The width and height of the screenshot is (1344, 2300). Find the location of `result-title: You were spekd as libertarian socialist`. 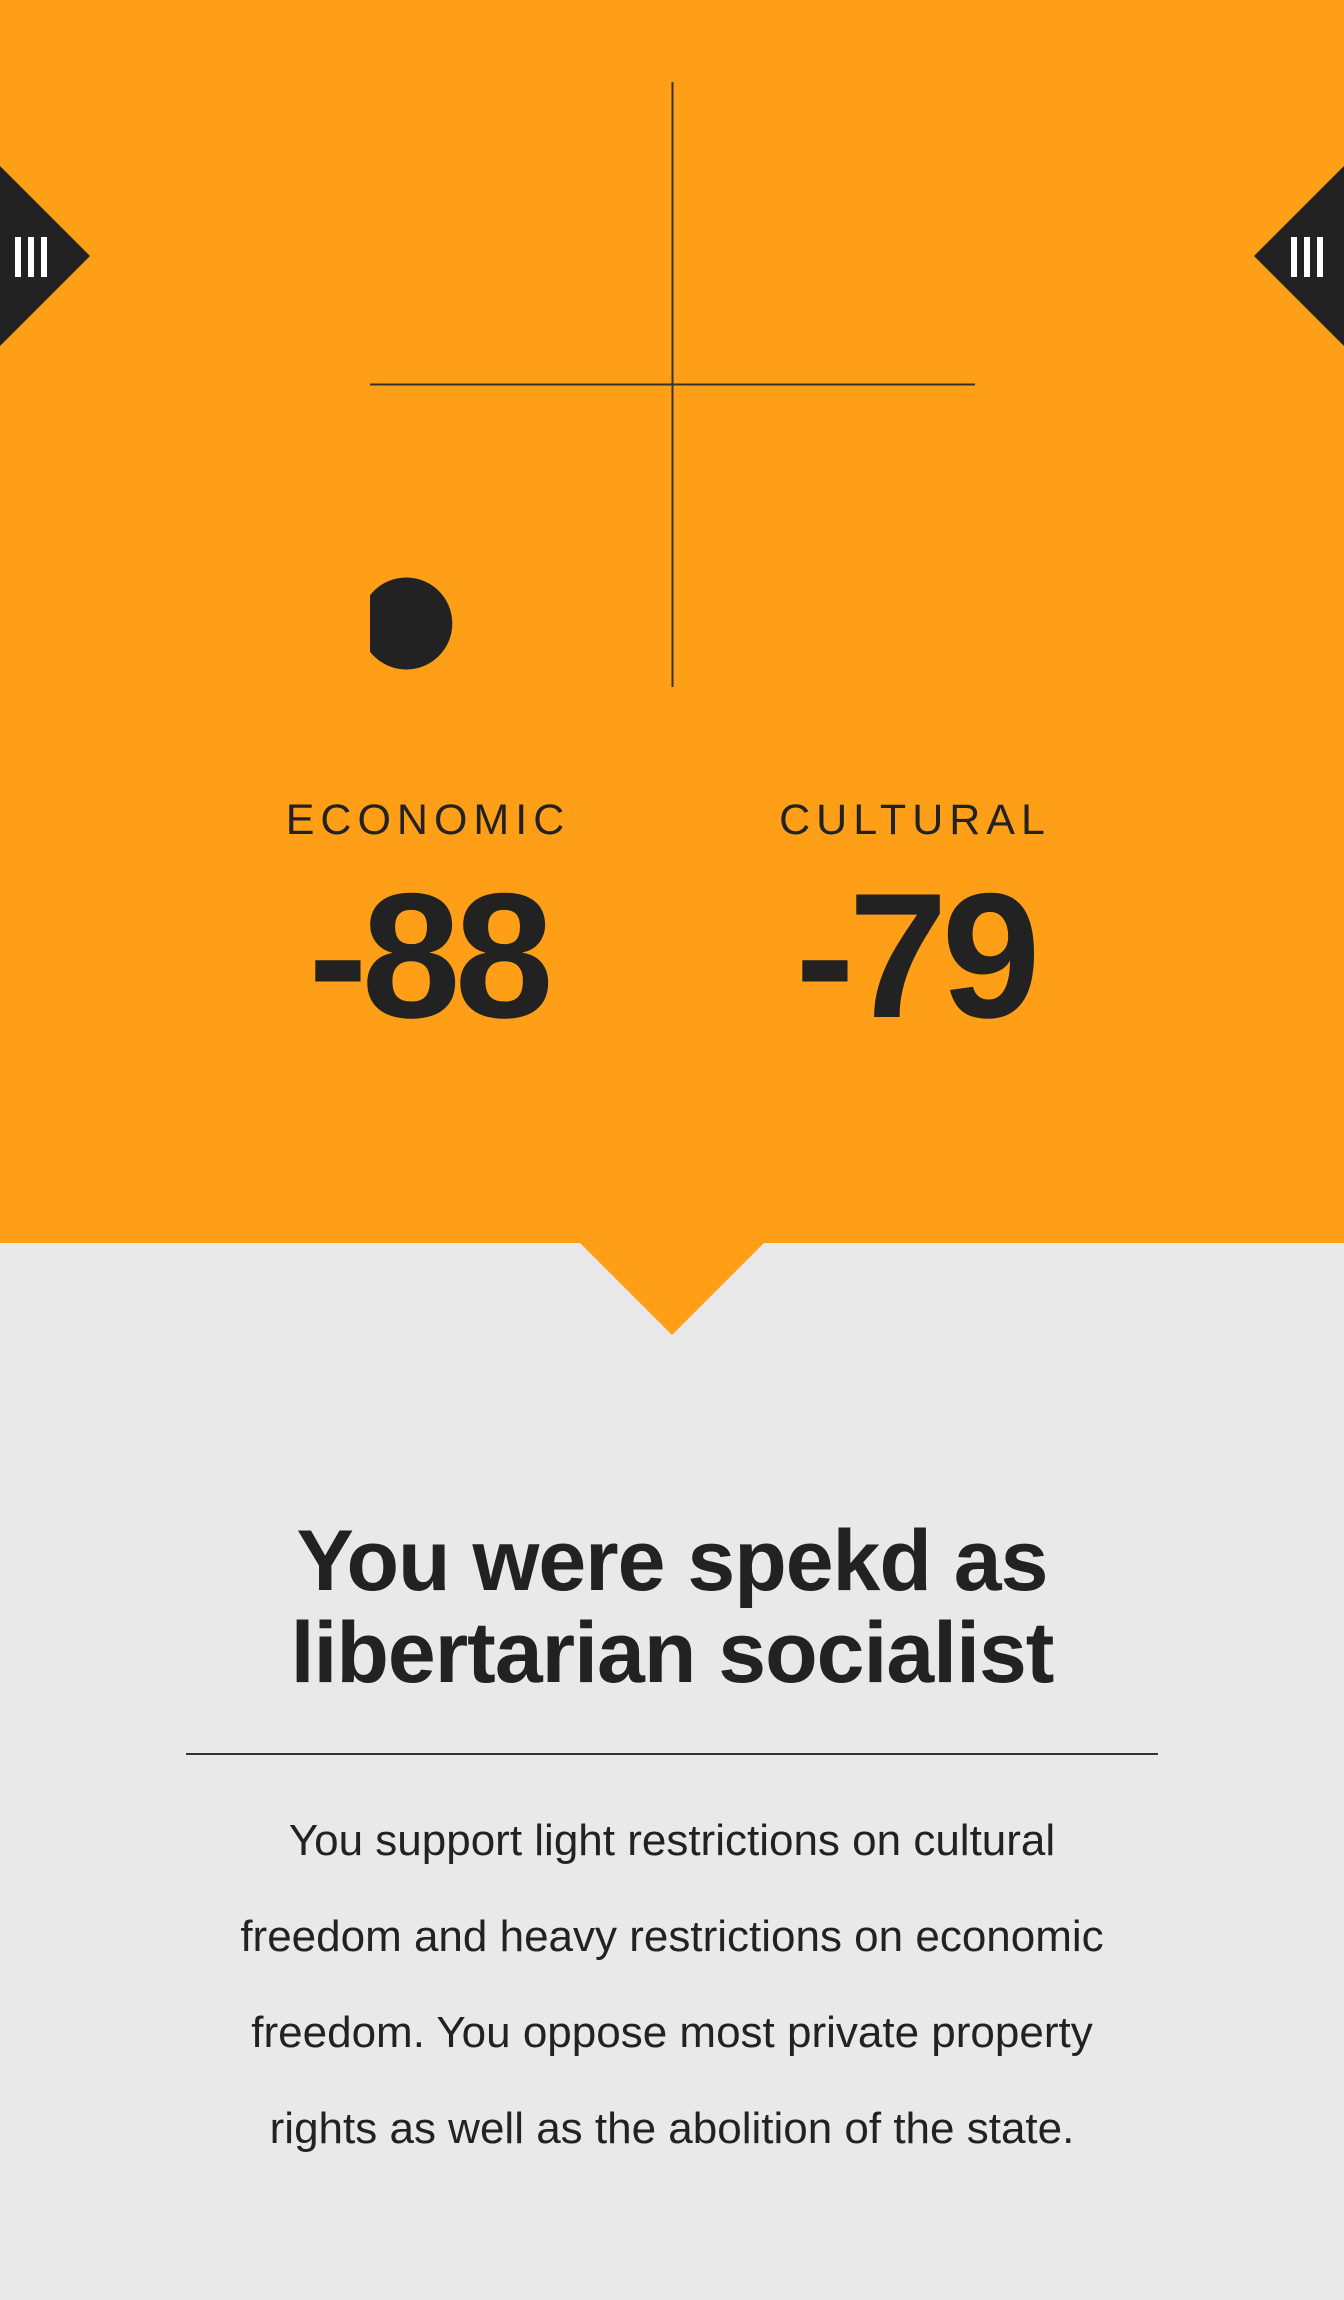

result-title: You were spekd as libertarian socialist is located at coordinates (672, 1607).